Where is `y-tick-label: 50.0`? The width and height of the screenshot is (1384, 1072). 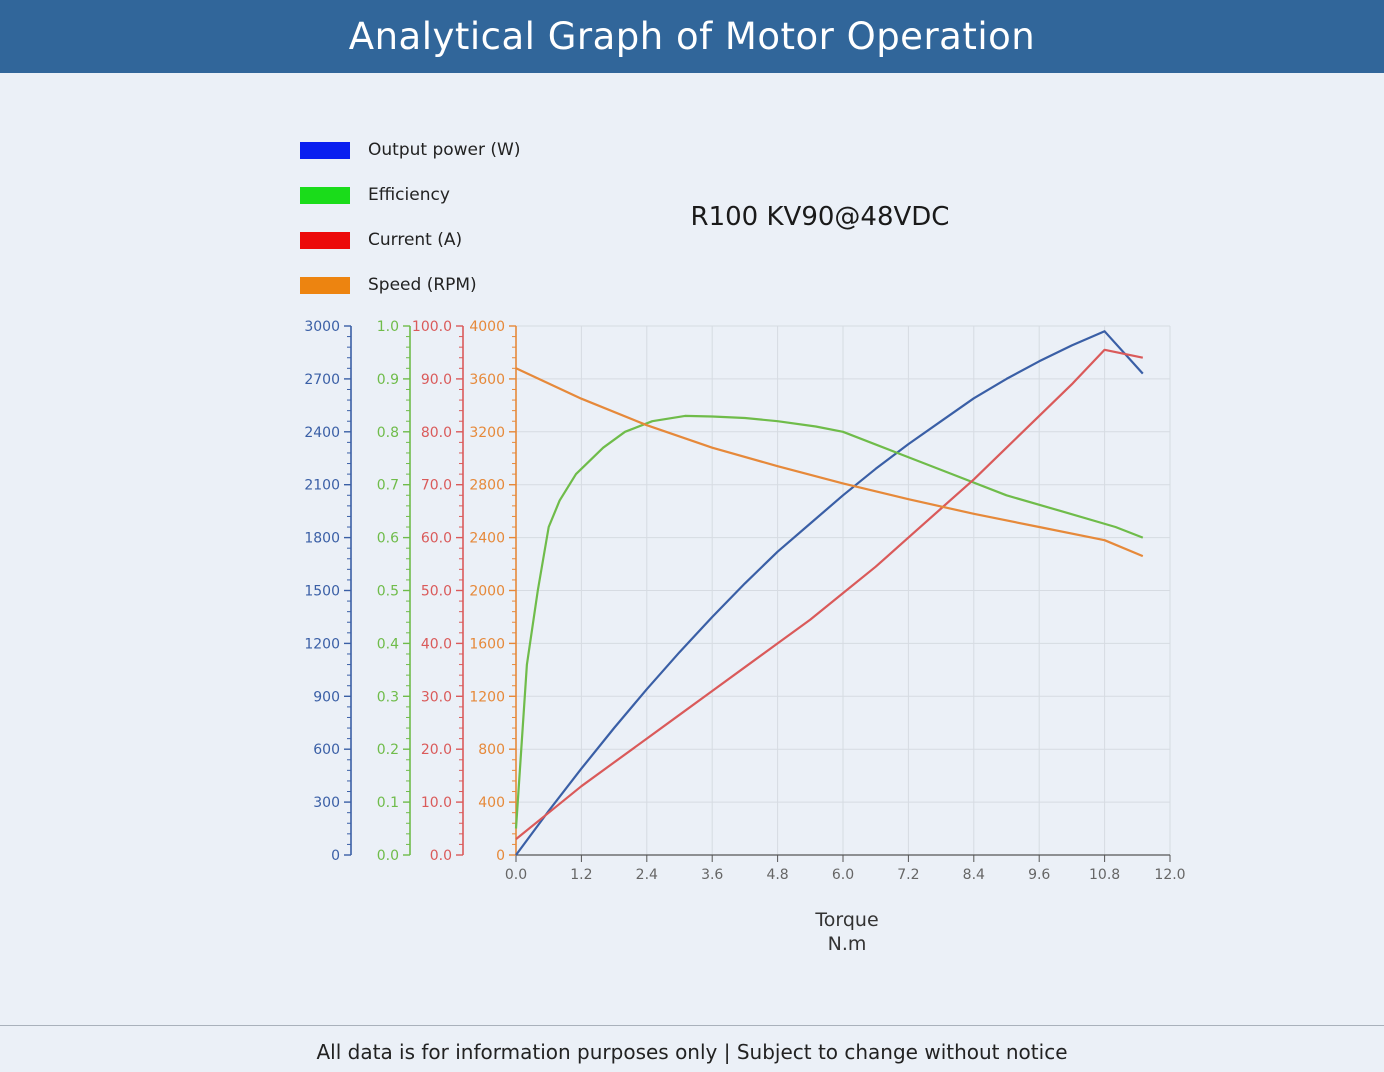 y-tick-label: 50.0 is located at coordinates (436, 592).